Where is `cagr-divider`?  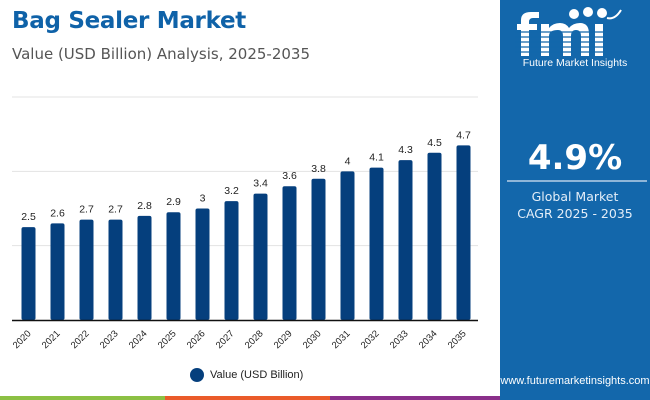 cagr-divider is located at coordinates (577, 181).